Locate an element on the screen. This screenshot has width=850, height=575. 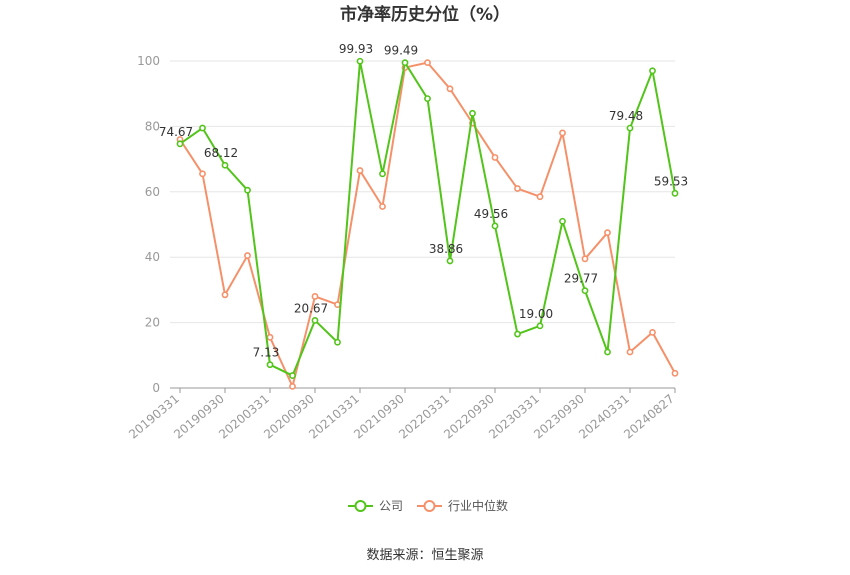
data-label: 99.93 is located at coordinates (356, 49).